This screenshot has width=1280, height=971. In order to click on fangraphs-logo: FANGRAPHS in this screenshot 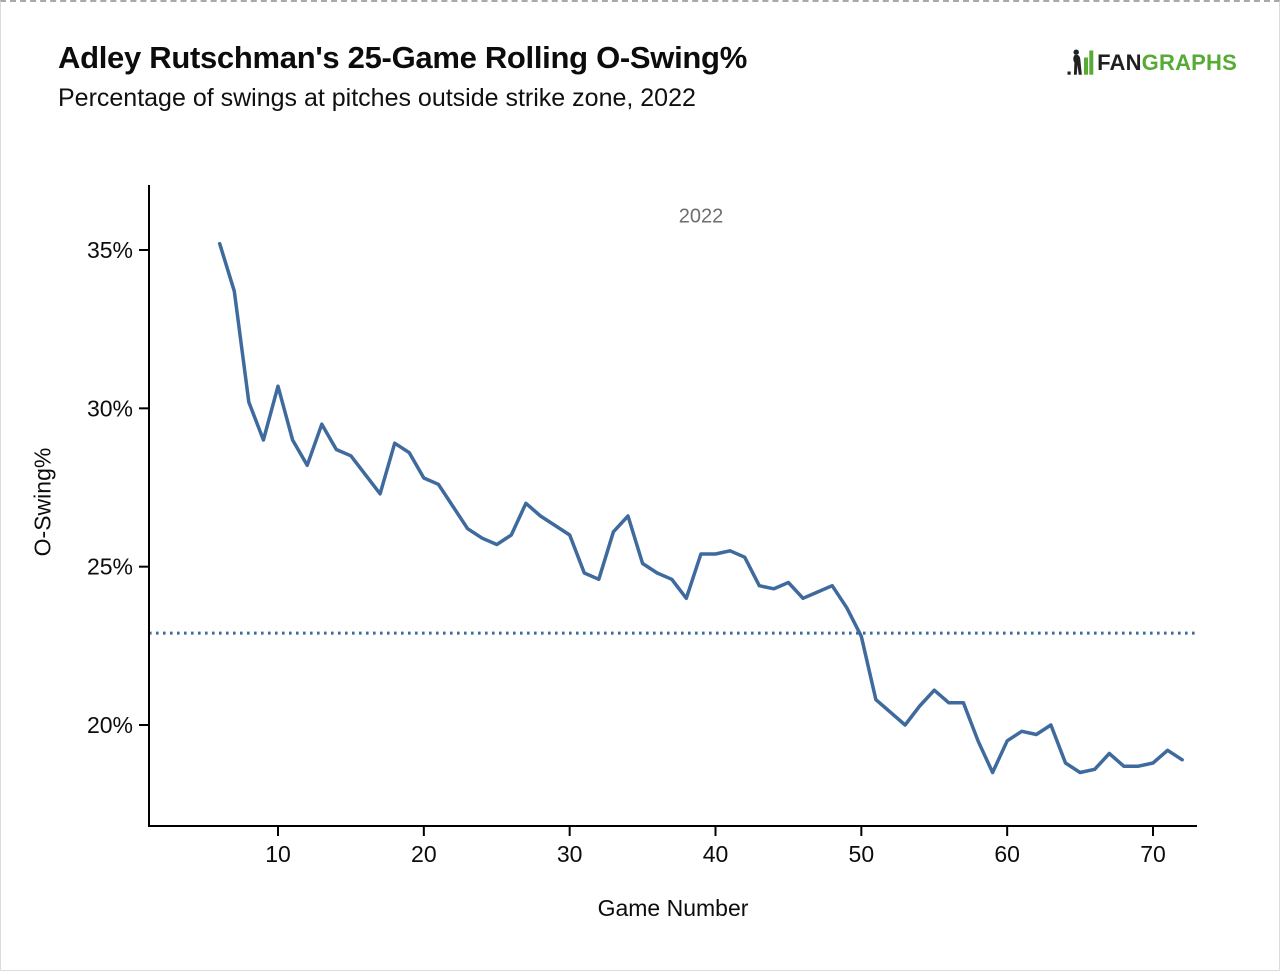, I will do `click(1152, 62)`.